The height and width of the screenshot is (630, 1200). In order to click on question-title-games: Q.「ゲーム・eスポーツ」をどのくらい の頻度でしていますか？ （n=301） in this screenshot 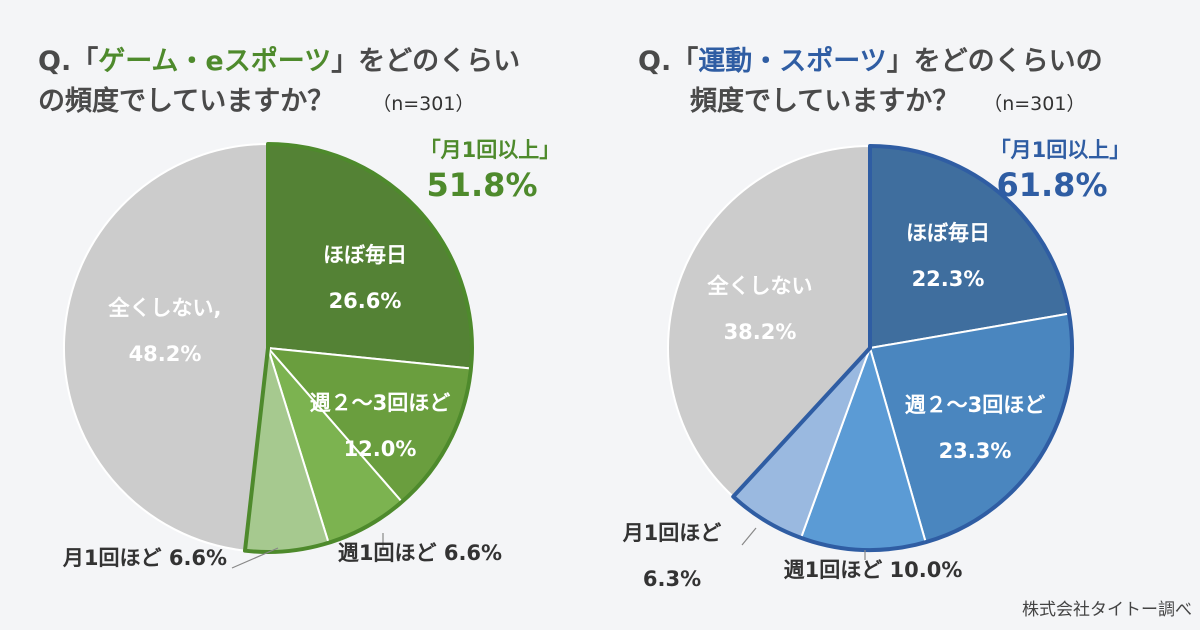, I will do `click(279, 83)`.